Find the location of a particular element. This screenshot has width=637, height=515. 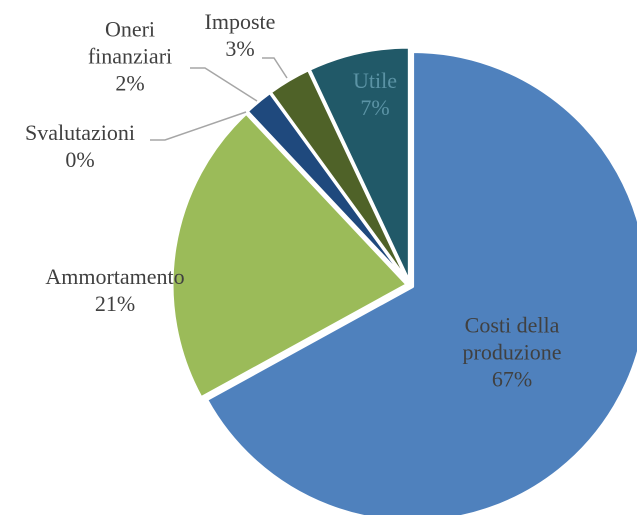

label-value: 67% is located at coordinates (512, 379).